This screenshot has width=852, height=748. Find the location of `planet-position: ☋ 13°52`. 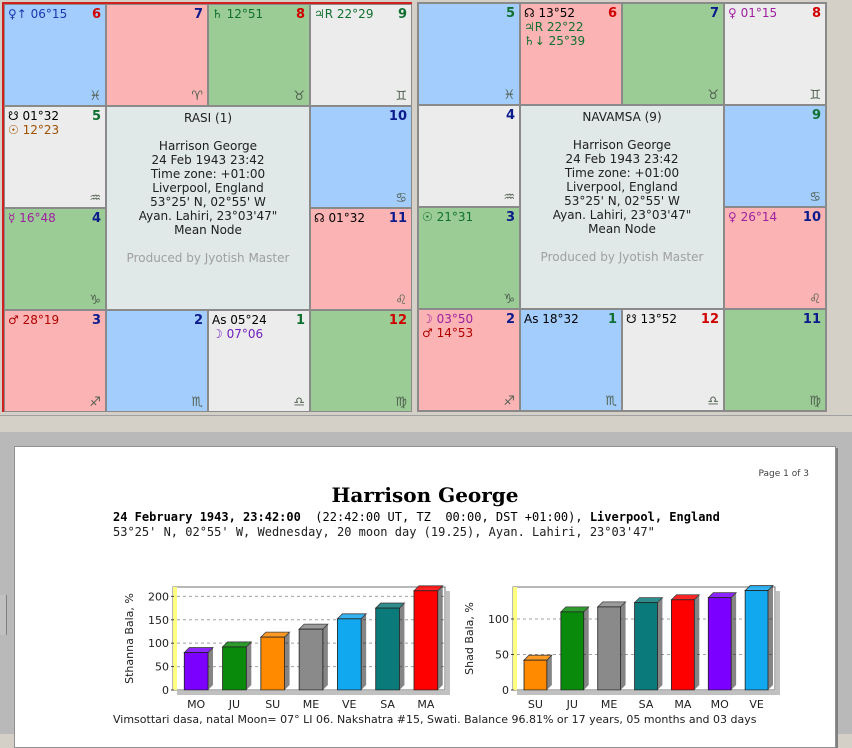

planet-position: ☋ 13°52 is located at coordinates (652, 319).